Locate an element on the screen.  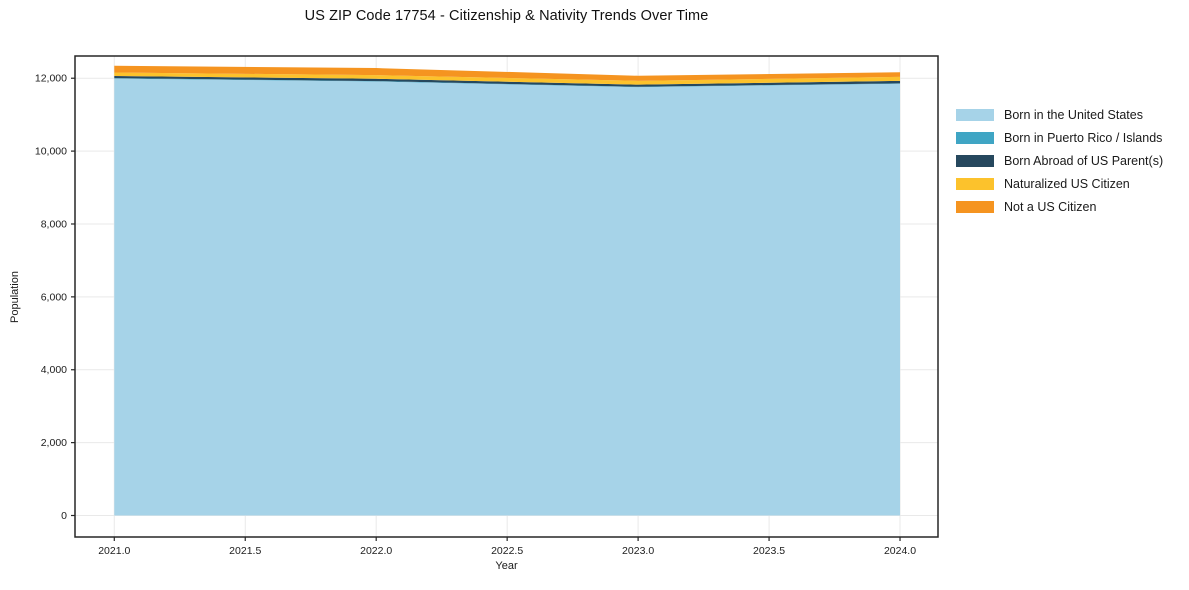
x-tick-label: 2022.0 is located at coordinates (376, 551).